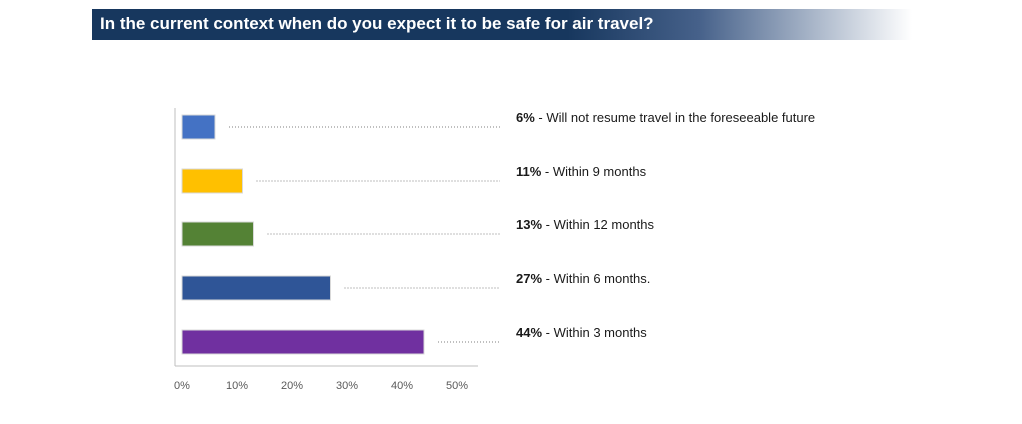  Describe the element at coordinates (292, 386) in the screenshot. I see `x-tick-label: 20%` at that location.